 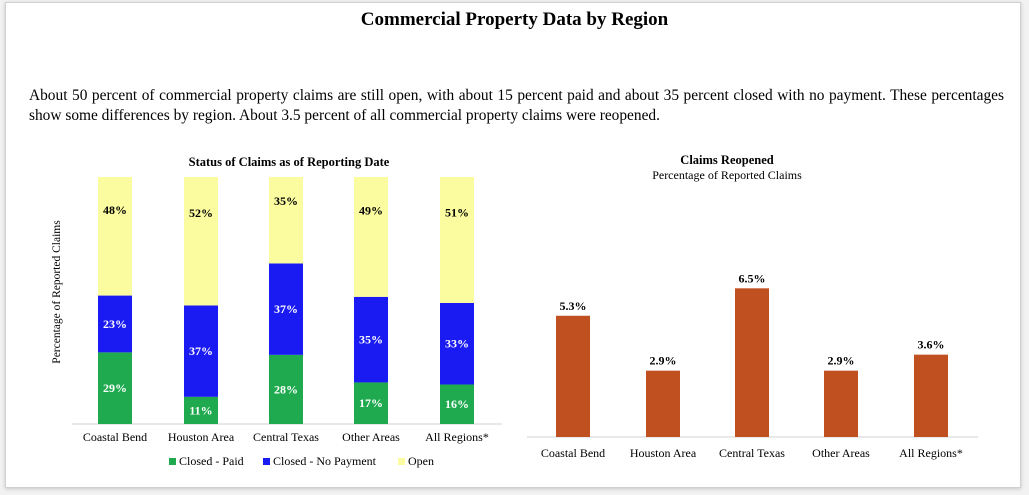 What do you see at coordinates (514, 19) in the screenshot?
I see `page-title: Commercial Property Data by Region` at bounding box center [514, 19].